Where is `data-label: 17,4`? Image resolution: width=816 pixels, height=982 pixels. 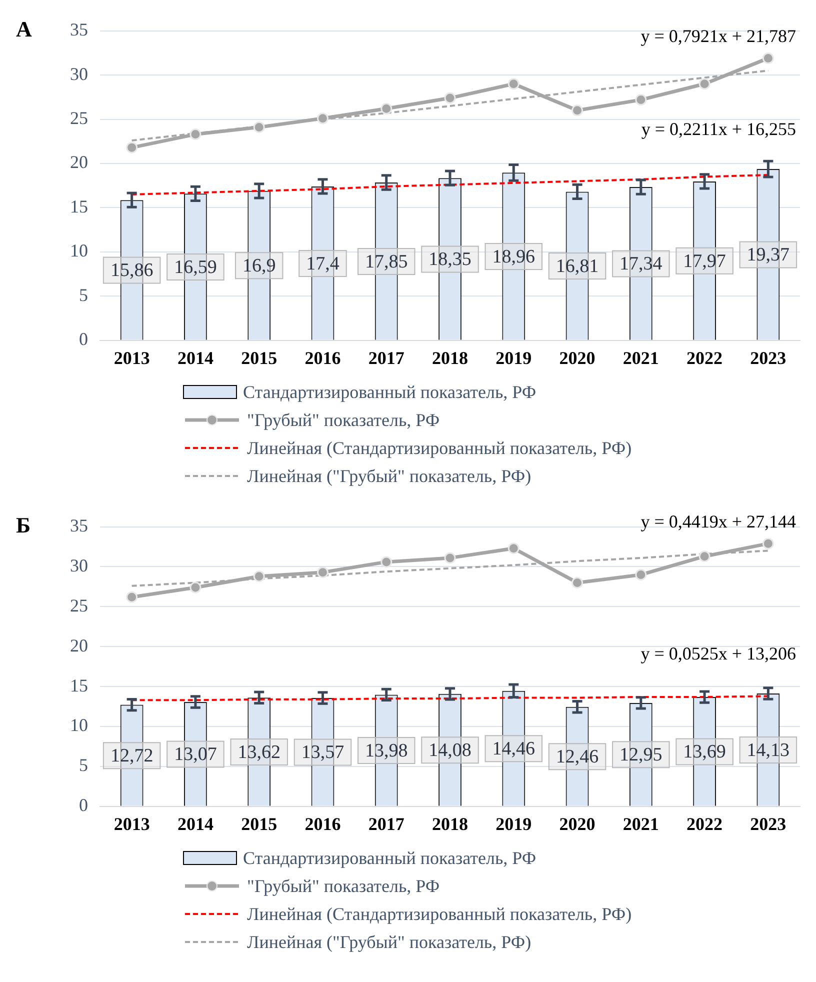
data-label: 17,4 is located at coordinates (323, 263).